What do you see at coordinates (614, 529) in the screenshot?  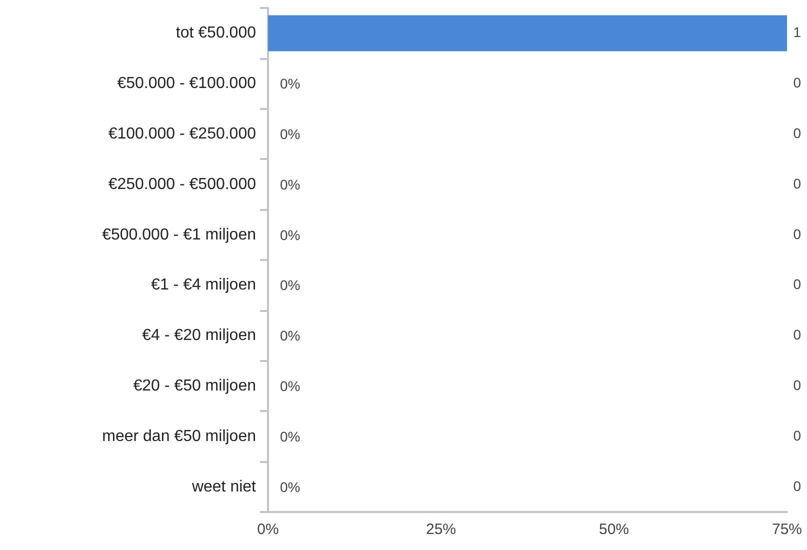 I see `x-tick-label: 50%` at bounding box center [614, 529].